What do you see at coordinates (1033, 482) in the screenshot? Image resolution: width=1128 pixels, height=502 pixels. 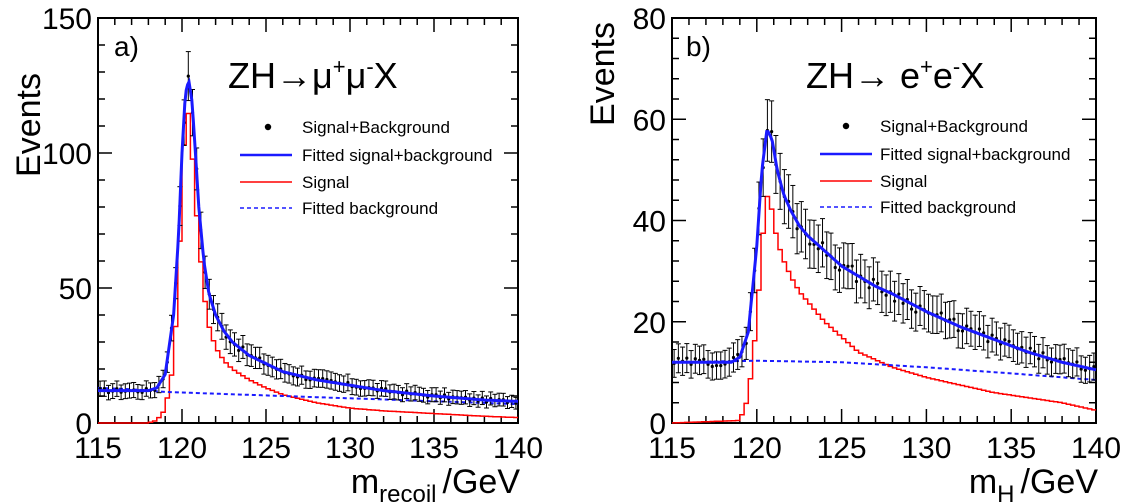 I see `x-axis-label: mH/GeV` at bounding box center [1033, 482].